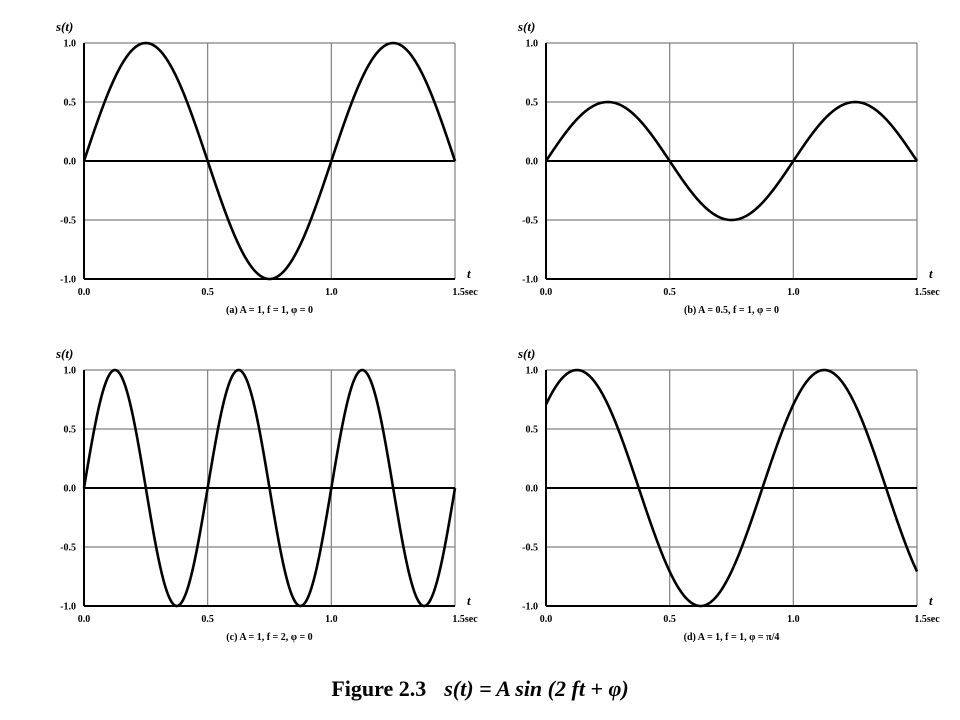  I want to click on panel-caption: (c) A = 1, f = 2, φ = 0, so click(269, 637).